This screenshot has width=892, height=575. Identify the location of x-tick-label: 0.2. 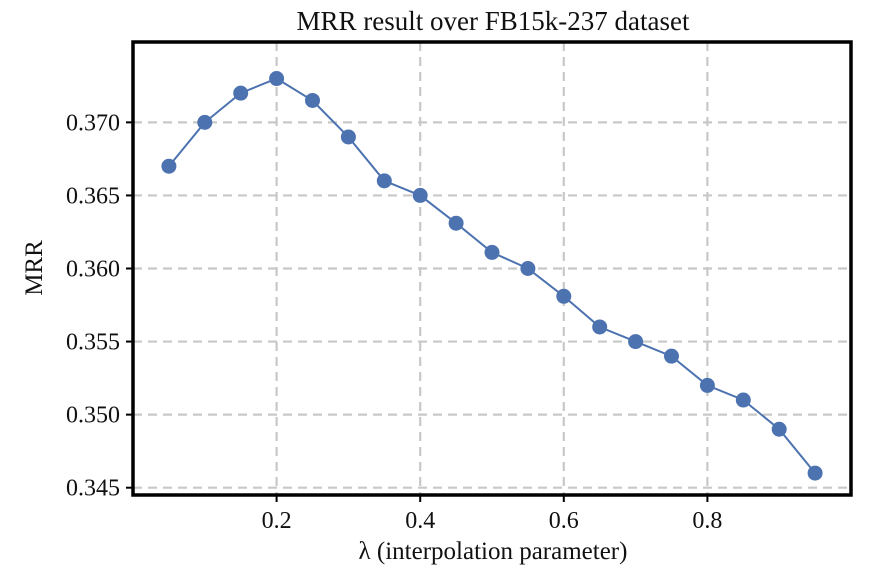
(277, 521).